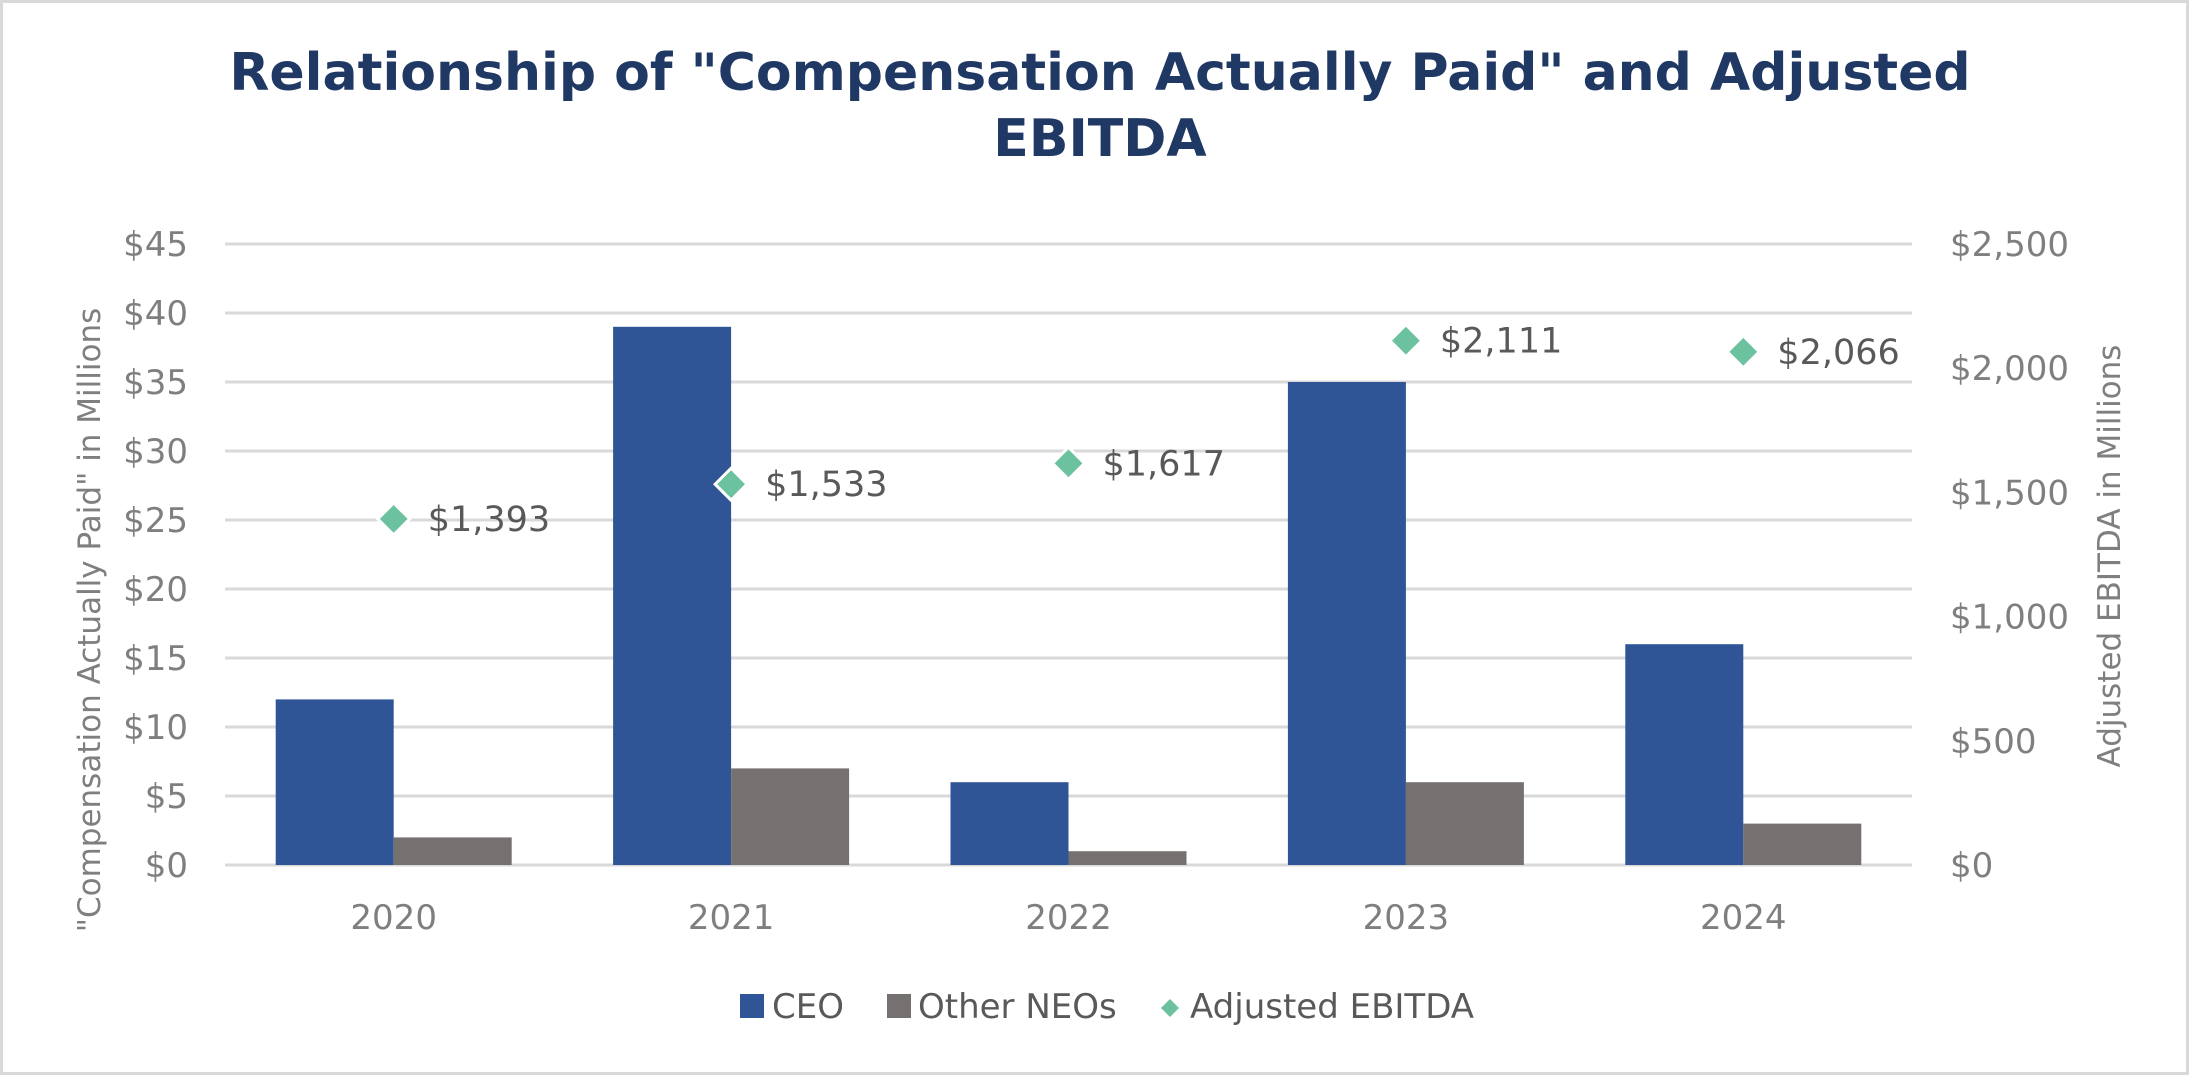 Image resolution: width=2189 pixels, height=1075 pixels. Describe the element at coordinates (790, 816) in the screenshot. I see `bar-other-neos-2021` at that location.